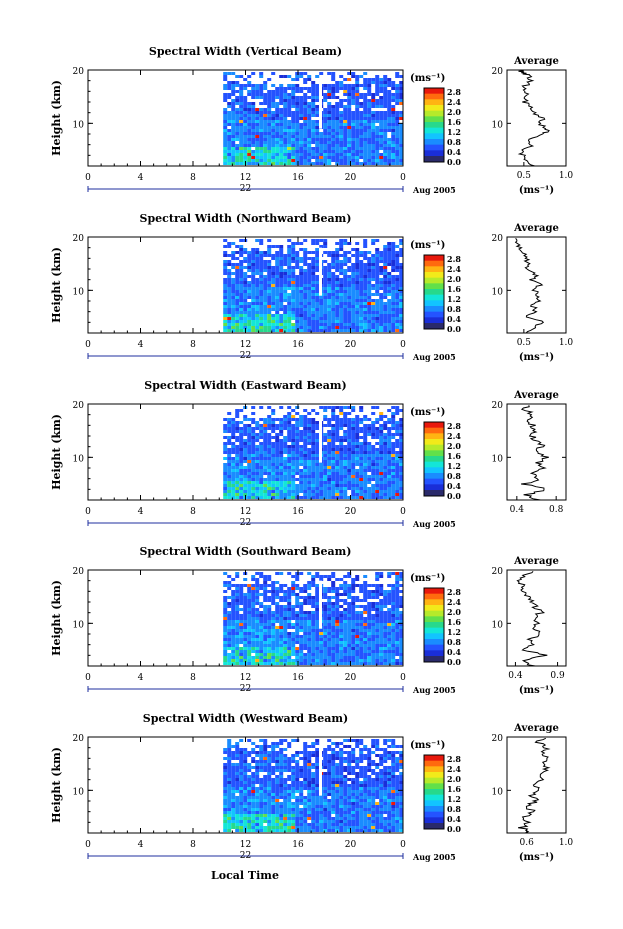 This screenshot has height=929, width=623. I want to click on heatmap-cells, so click(313, 452).